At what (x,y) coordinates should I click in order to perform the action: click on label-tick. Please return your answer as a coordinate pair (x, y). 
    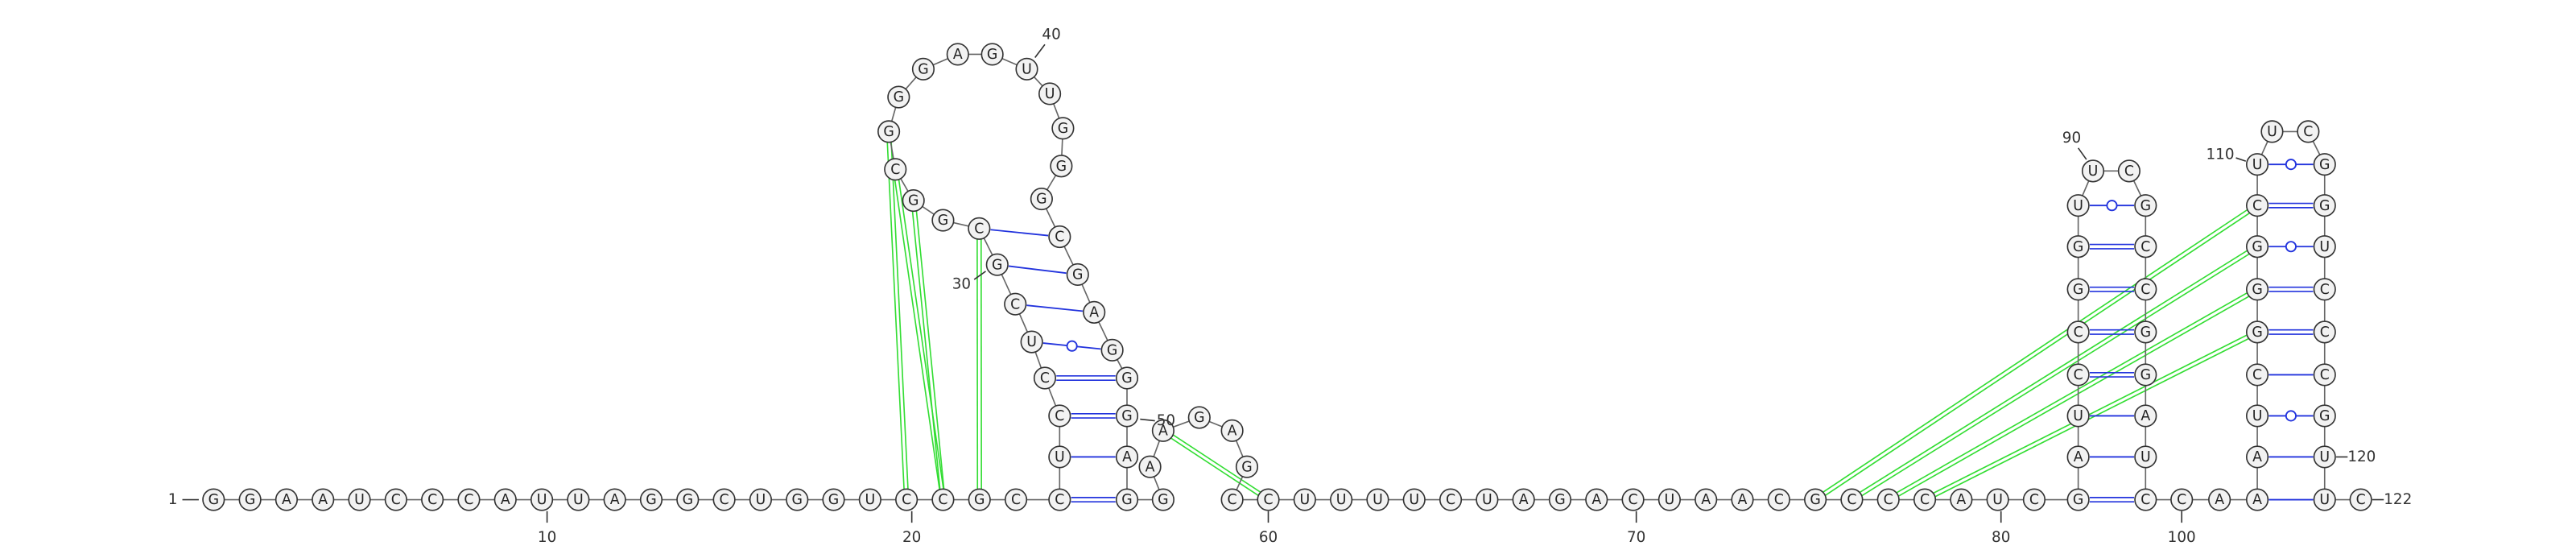
    Looking at the image, I should click on (2241, 160).